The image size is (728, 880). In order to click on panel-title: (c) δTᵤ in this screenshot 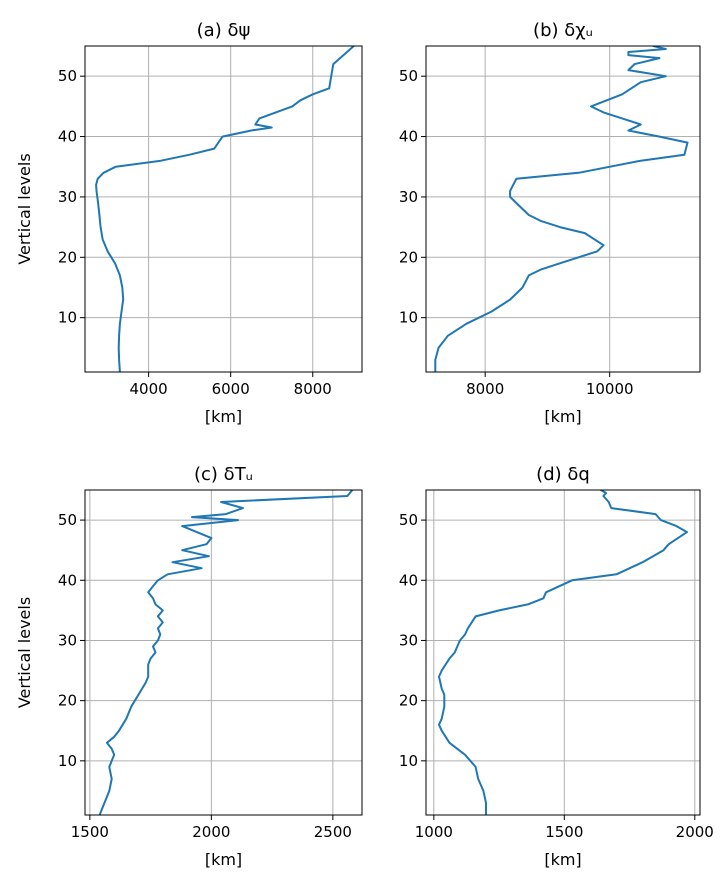, I will do `click(223, 474)`.